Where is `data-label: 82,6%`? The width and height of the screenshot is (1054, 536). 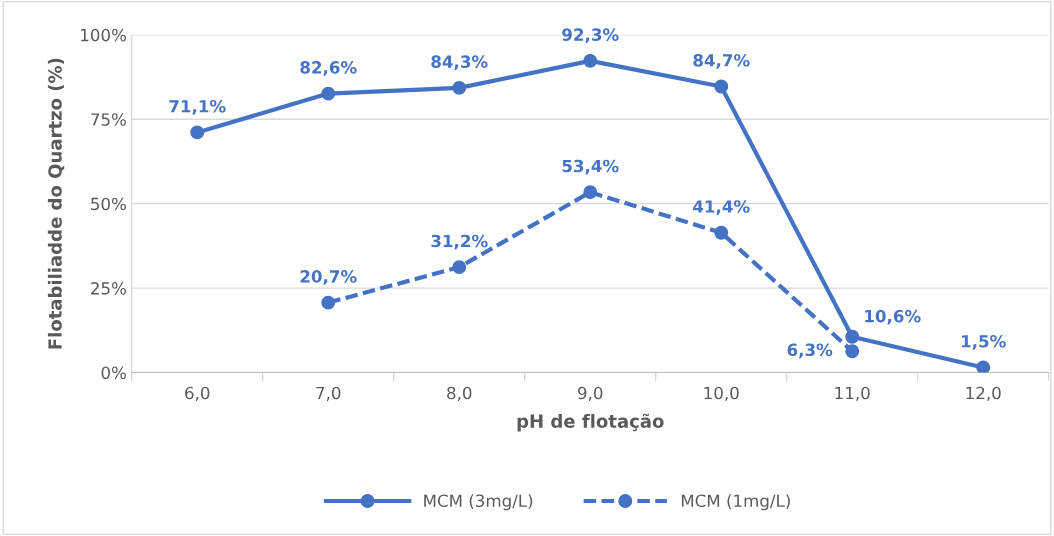 data-label: 82,6% is located at coordinates (328, 68).